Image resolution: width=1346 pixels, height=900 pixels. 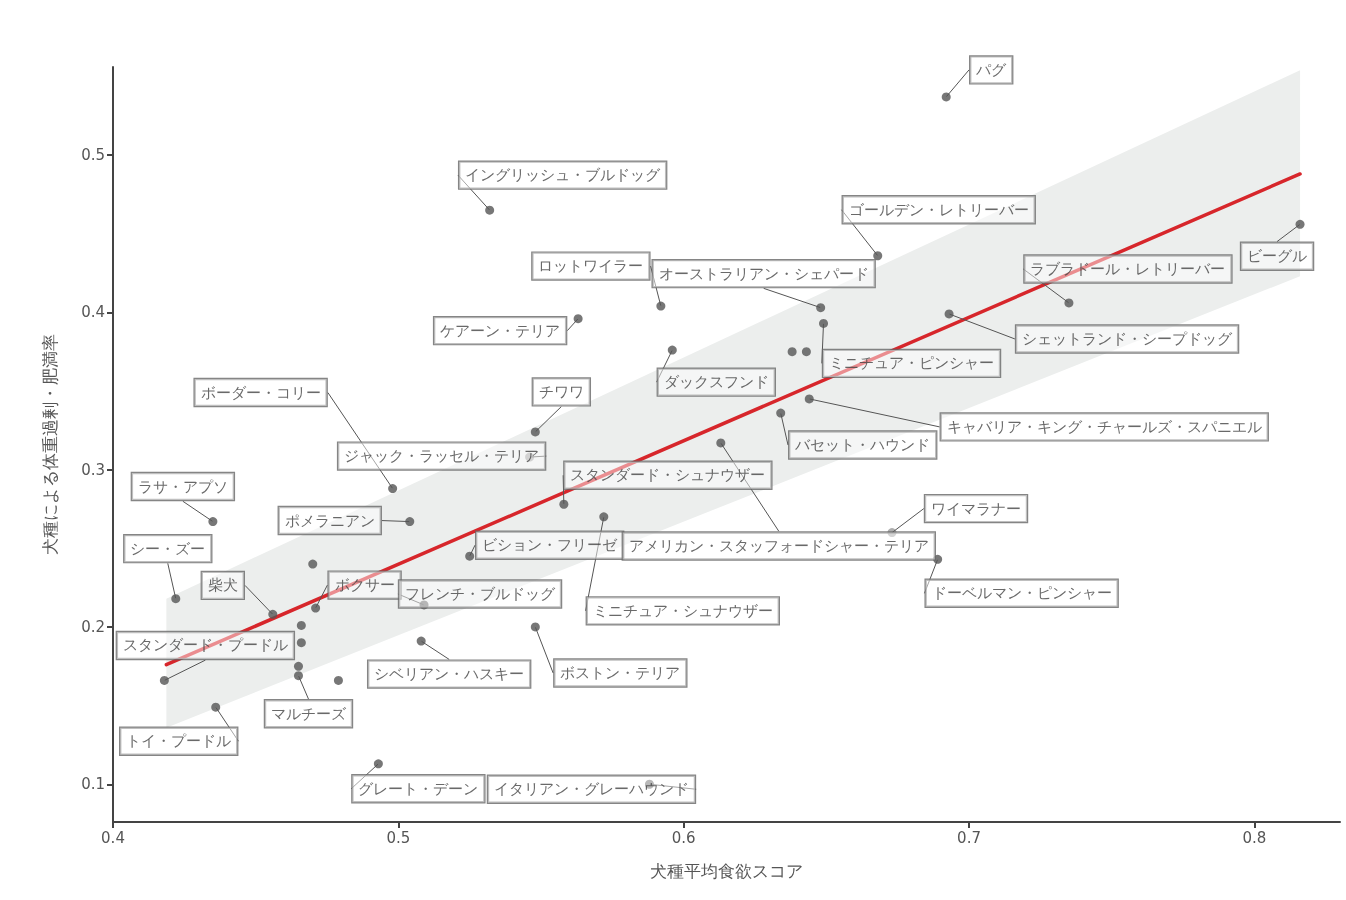 What do you see at coordinates (329, 520) in the screenshot?
I see `annotation: ポメラニアン` at bounding box center [329, 520].